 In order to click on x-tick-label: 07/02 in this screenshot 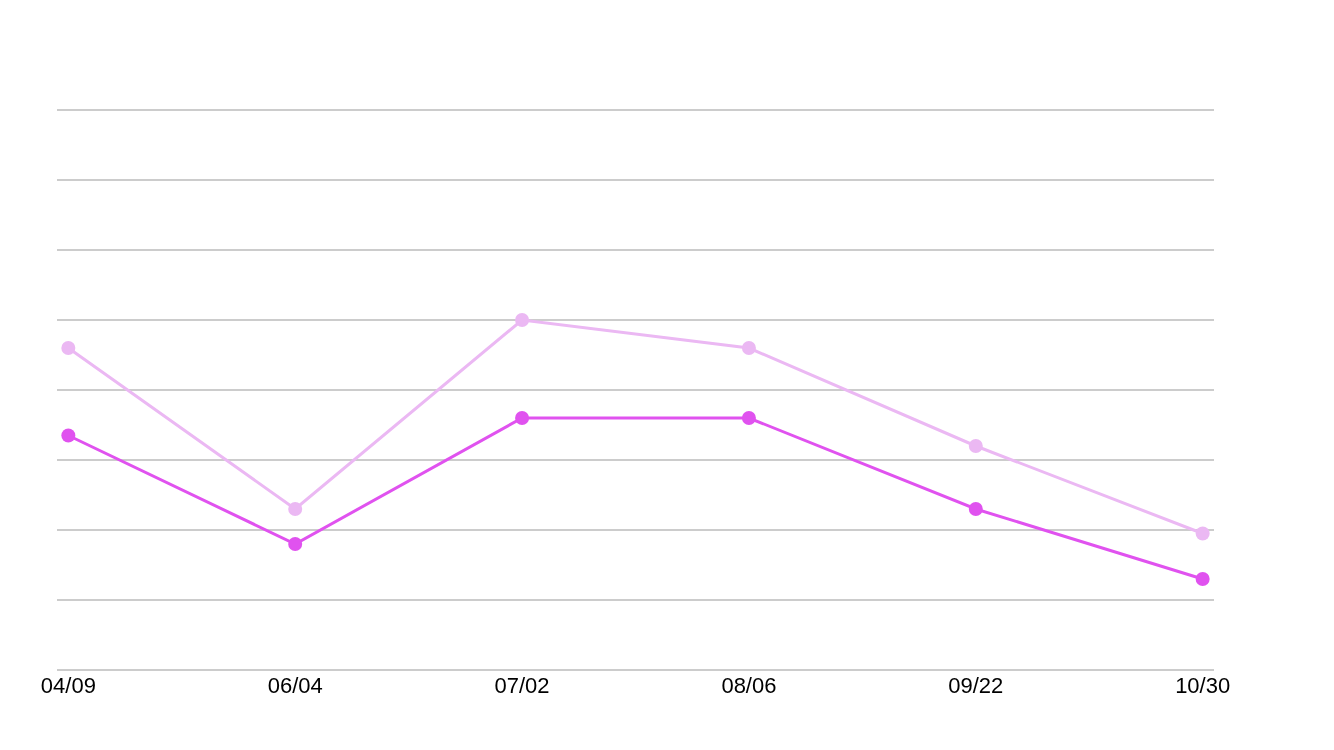, I will do `click(522, 685)`.